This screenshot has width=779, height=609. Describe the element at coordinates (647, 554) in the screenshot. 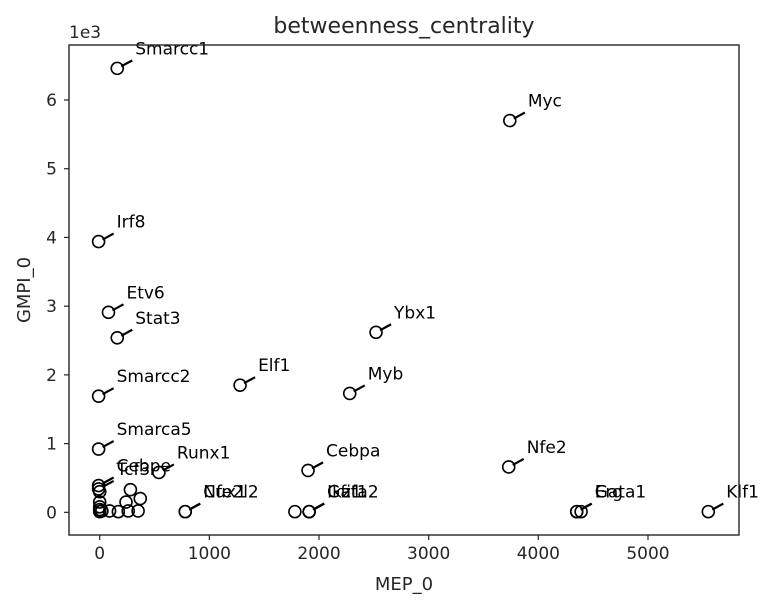

I see `x-tick-label: 5000` at that location.